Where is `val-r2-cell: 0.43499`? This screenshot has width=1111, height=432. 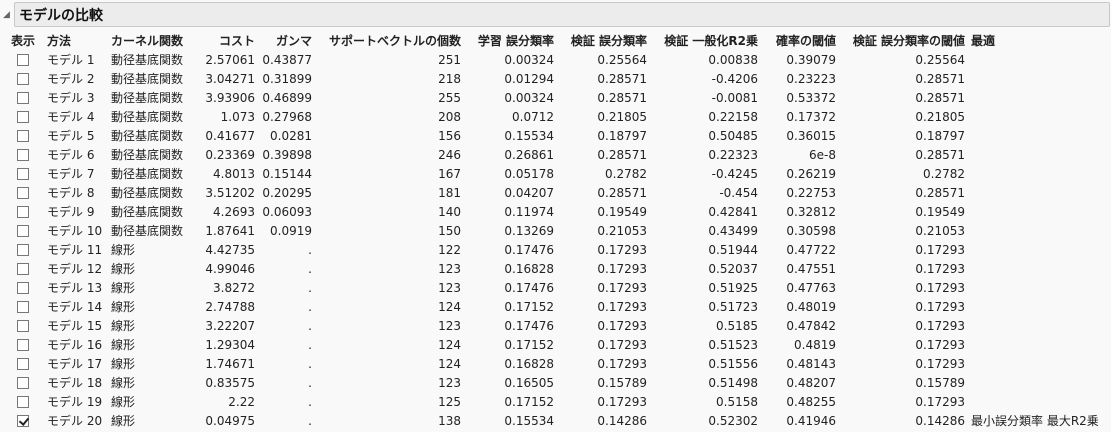
val-r2-cell: 0.43499 is located at coordinates (733, 230).